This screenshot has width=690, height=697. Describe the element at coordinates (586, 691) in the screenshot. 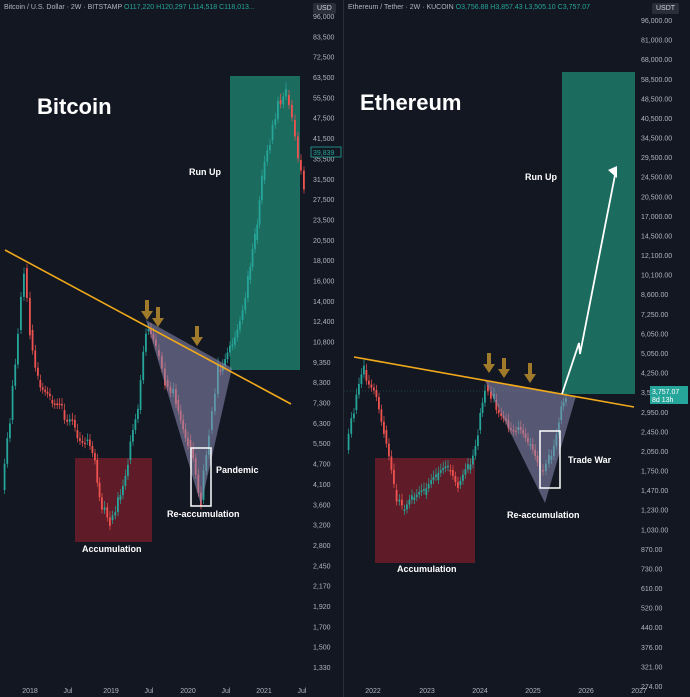

I see `x-tick-label: 2026` at that location.